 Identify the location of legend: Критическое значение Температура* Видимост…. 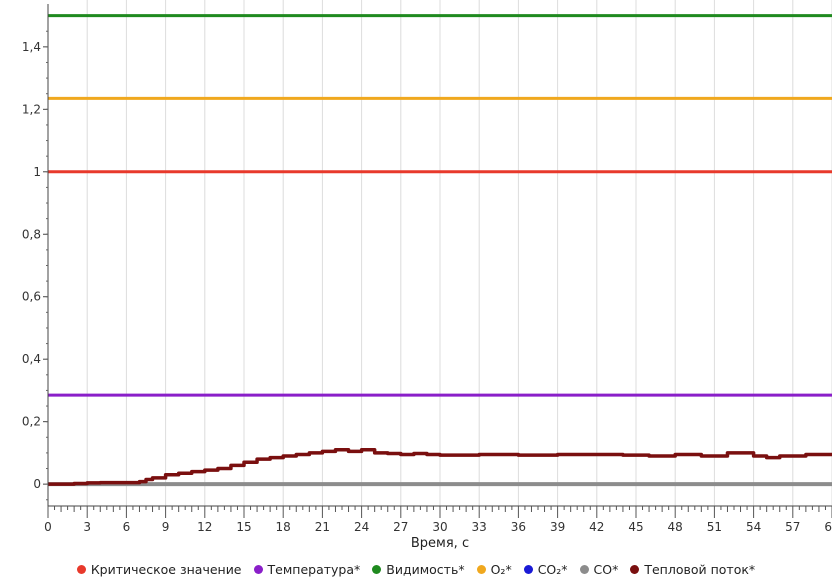
(416, 569).